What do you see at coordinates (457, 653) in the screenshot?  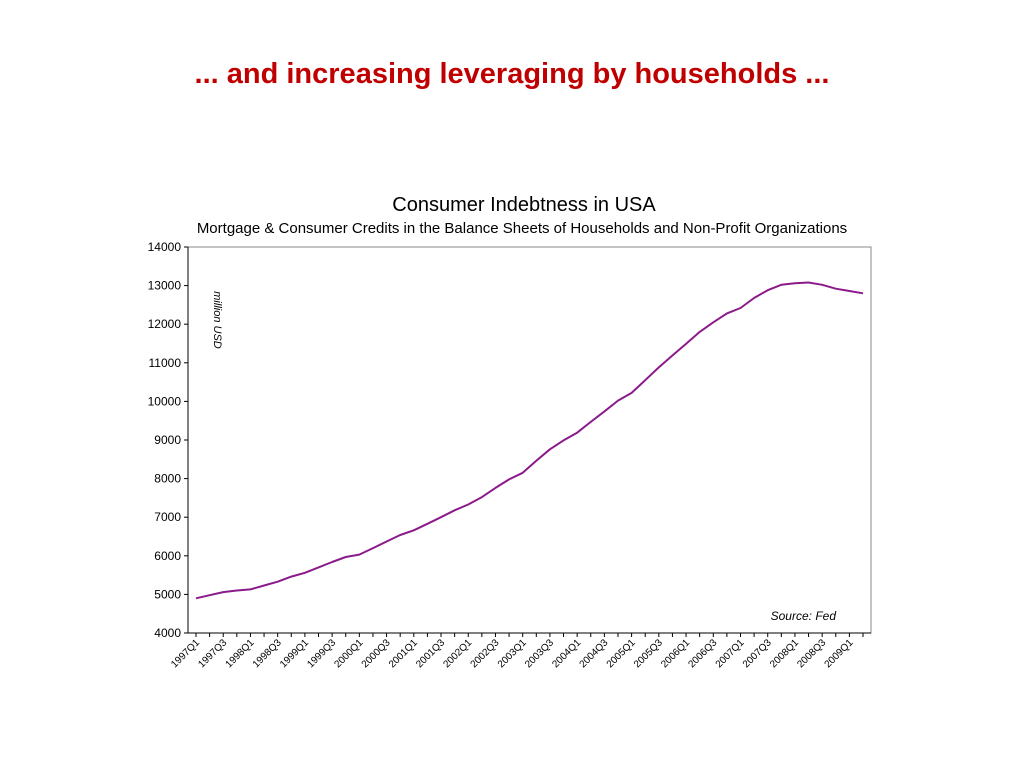 I see `x-tick-label: 2002Q1` at bounding box center [457, 653].